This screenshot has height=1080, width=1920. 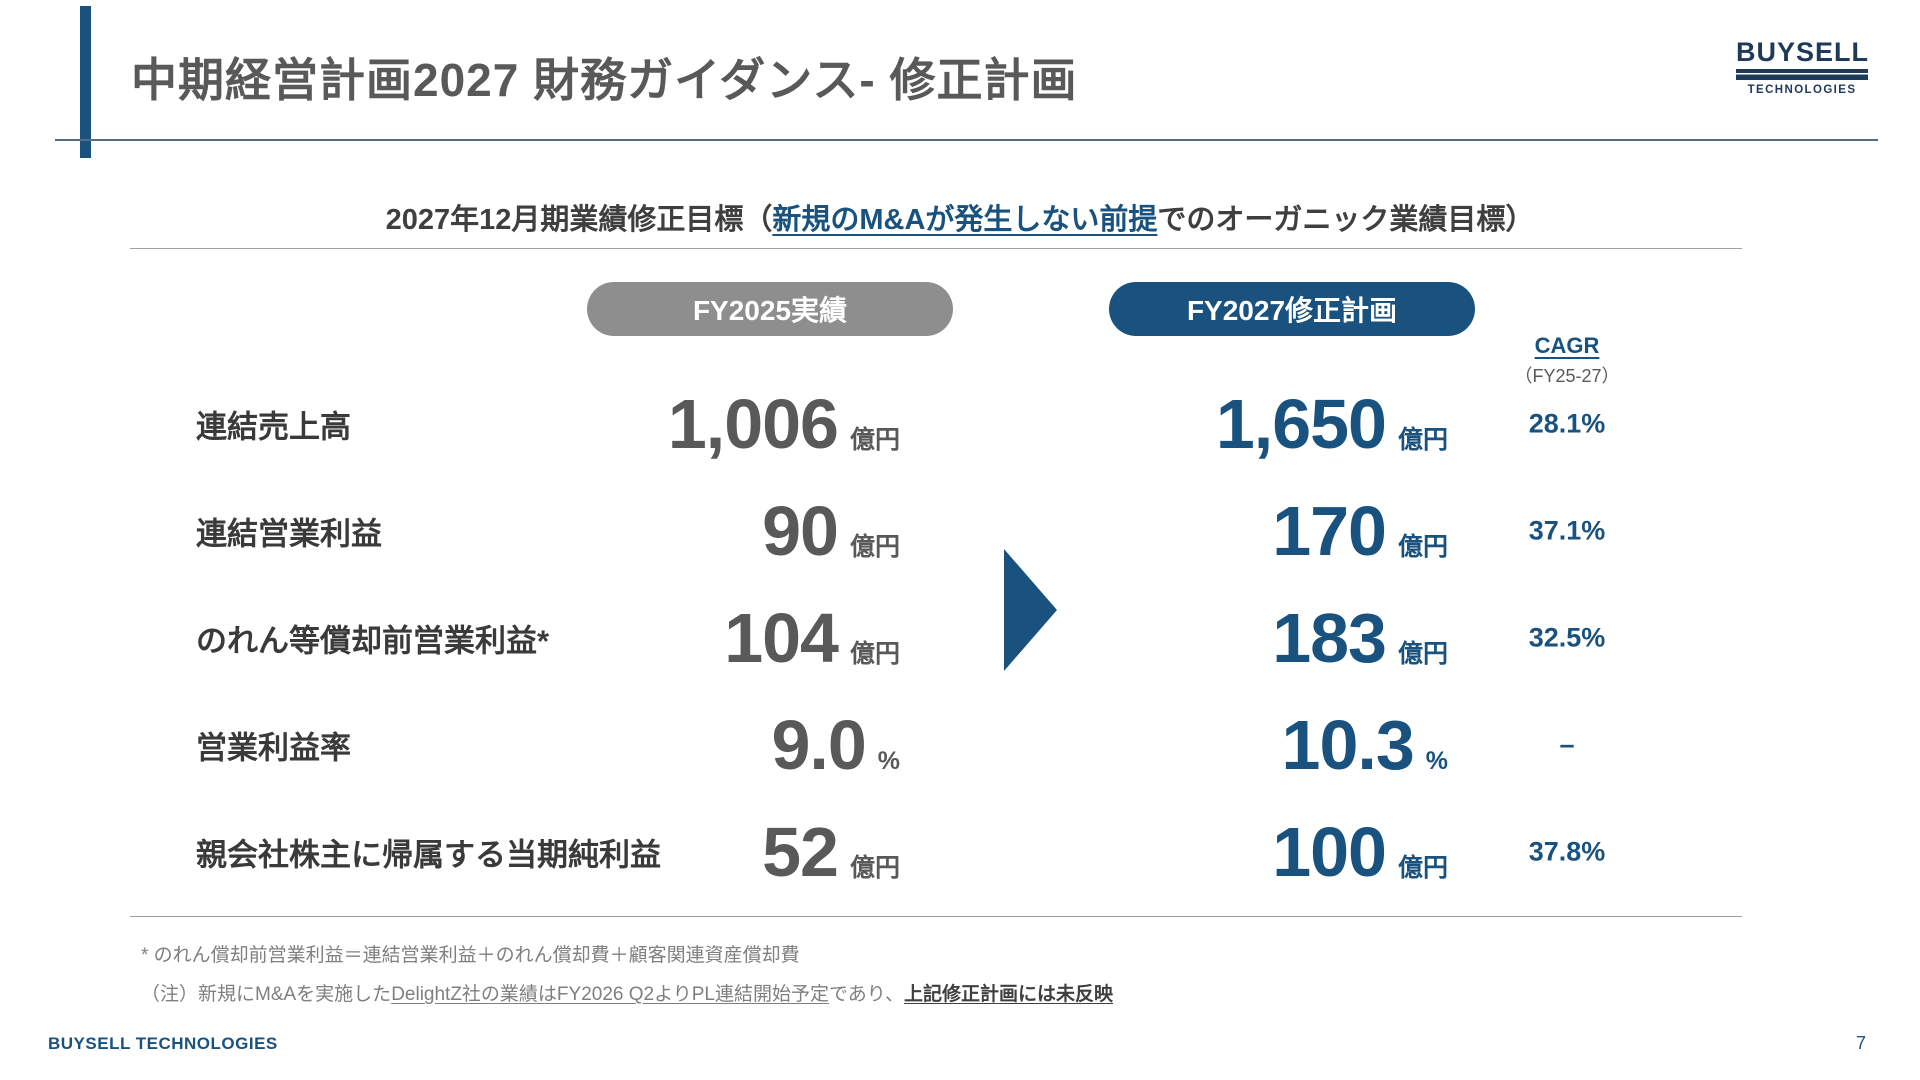 What do you see at coordinates (1567, 345) in the screenshot?
I see `cagr-label: CAGR` at bounding box center [1567, 345].